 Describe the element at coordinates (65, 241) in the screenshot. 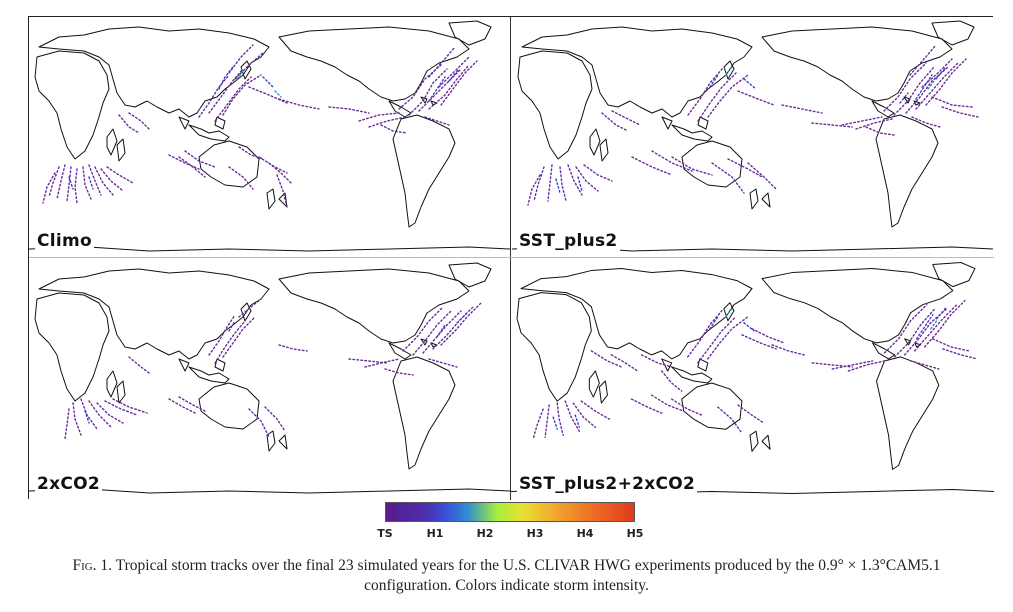

I see `panel-label: Climo` at that location.